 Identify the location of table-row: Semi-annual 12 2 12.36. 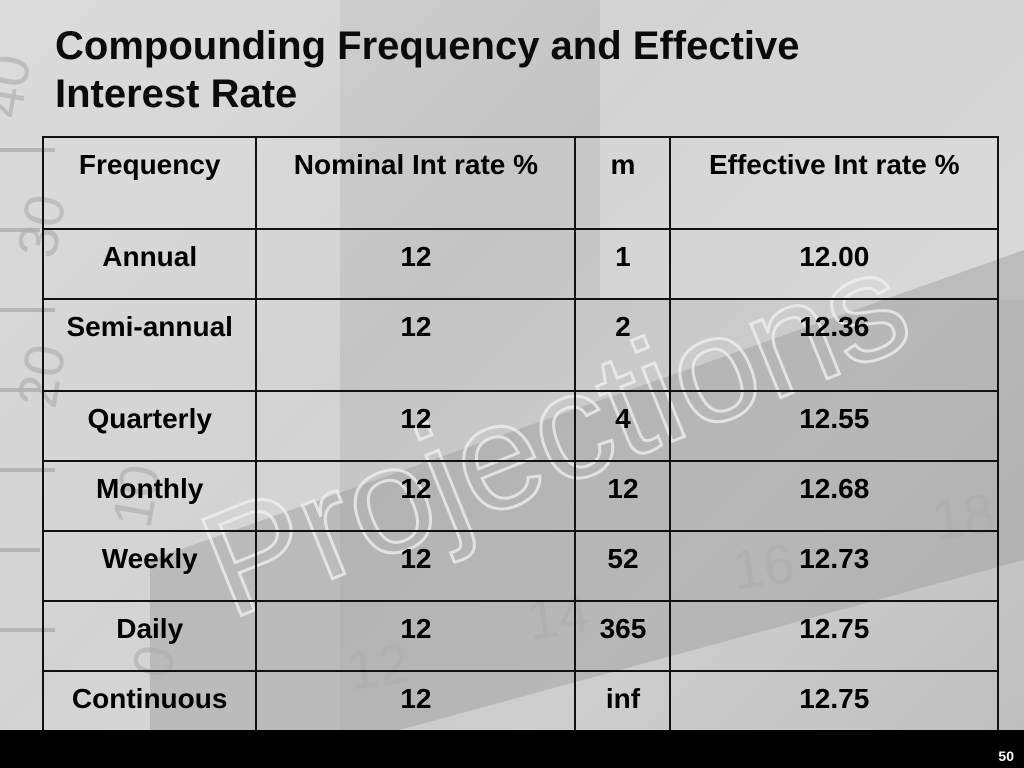
(520, 345).